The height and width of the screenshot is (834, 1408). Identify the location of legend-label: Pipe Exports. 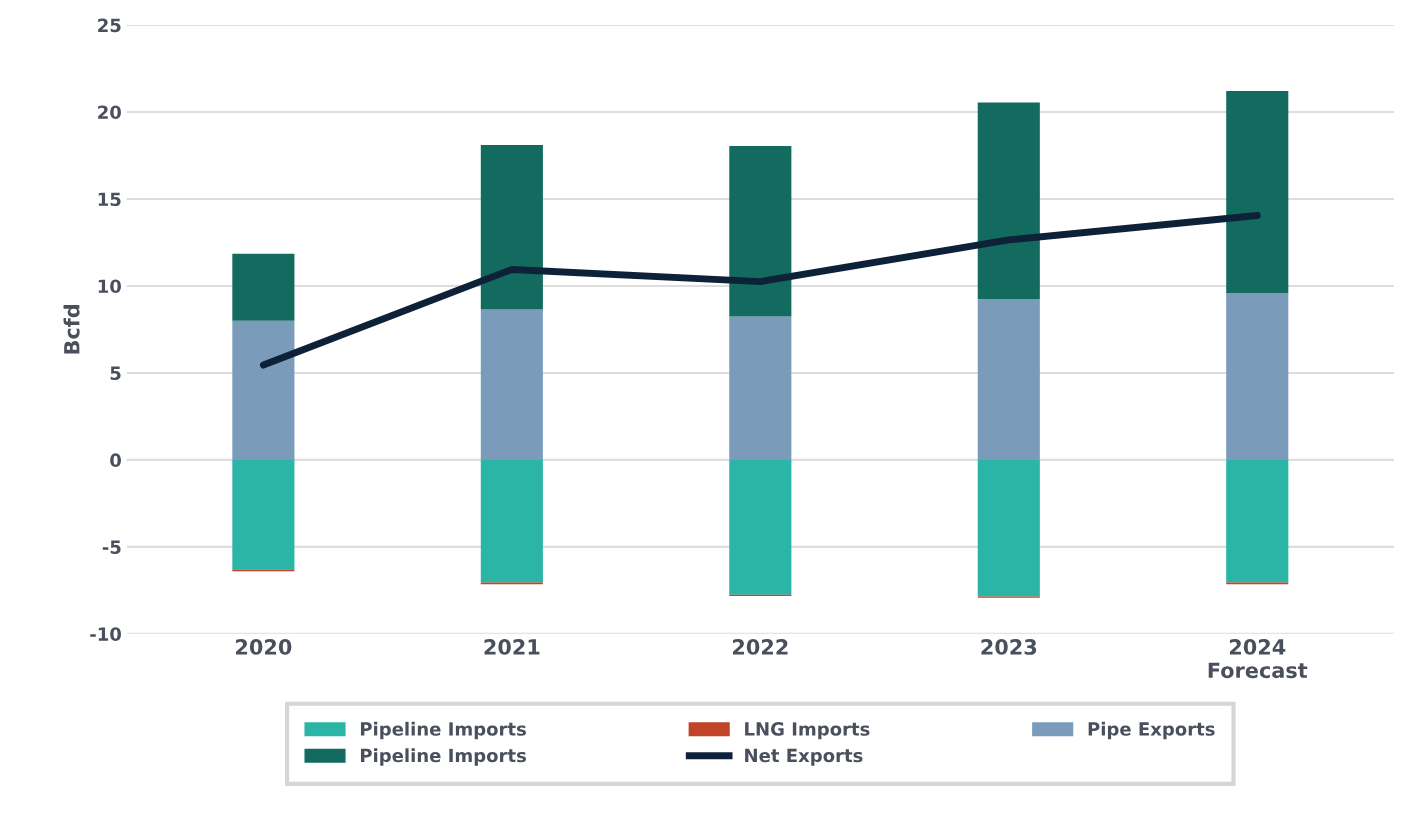
(1151, 730).